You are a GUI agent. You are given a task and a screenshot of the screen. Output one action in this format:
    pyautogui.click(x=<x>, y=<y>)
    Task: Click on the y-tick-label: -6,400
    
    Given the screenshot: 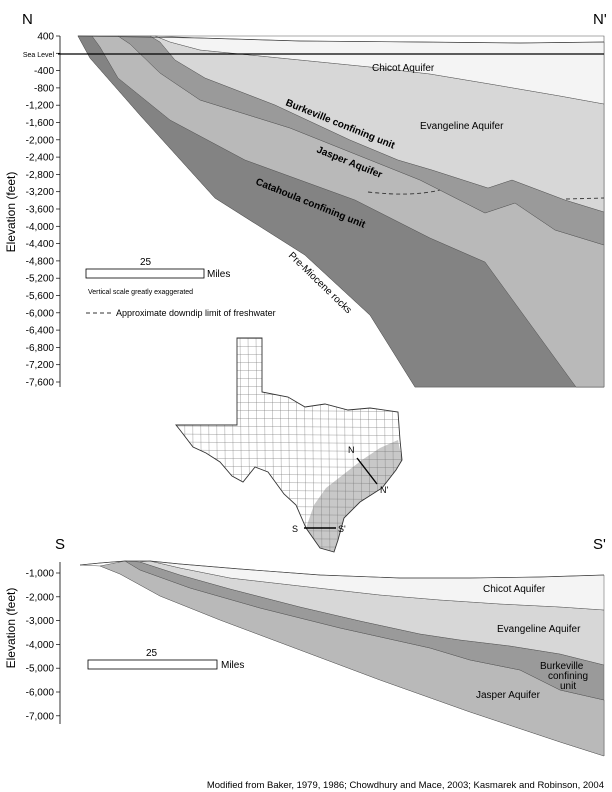 What is the action you would take?
    pyautogui.click(x=40, y=331)
    